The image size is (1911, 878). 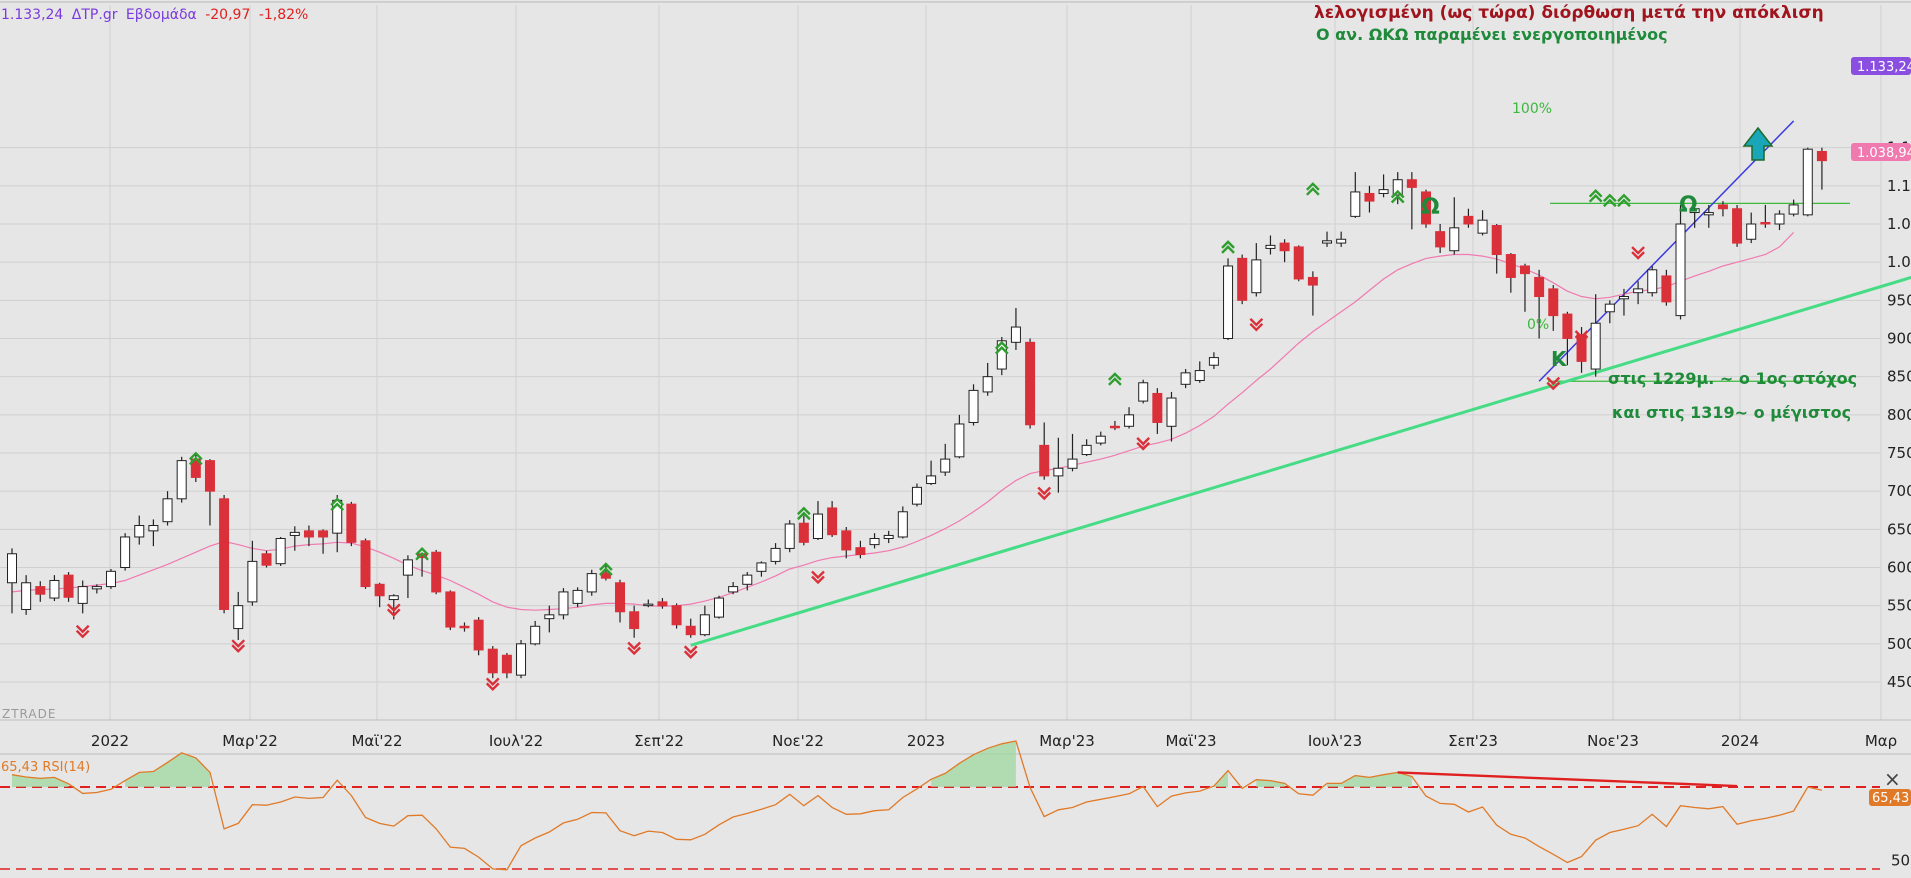 I want to click on rsi-panel: 50, so click(x=955, y=805).